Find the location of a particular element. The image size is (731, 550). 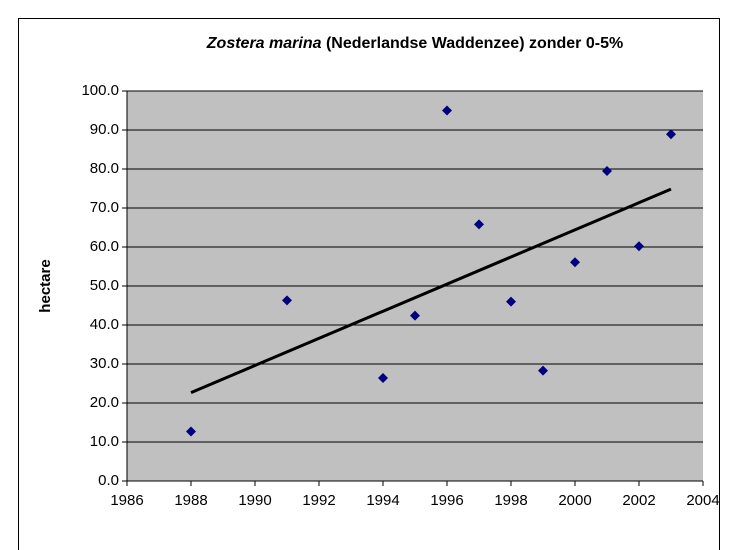

y-tick-label: 100.0 is located at coordinates (100, 90).